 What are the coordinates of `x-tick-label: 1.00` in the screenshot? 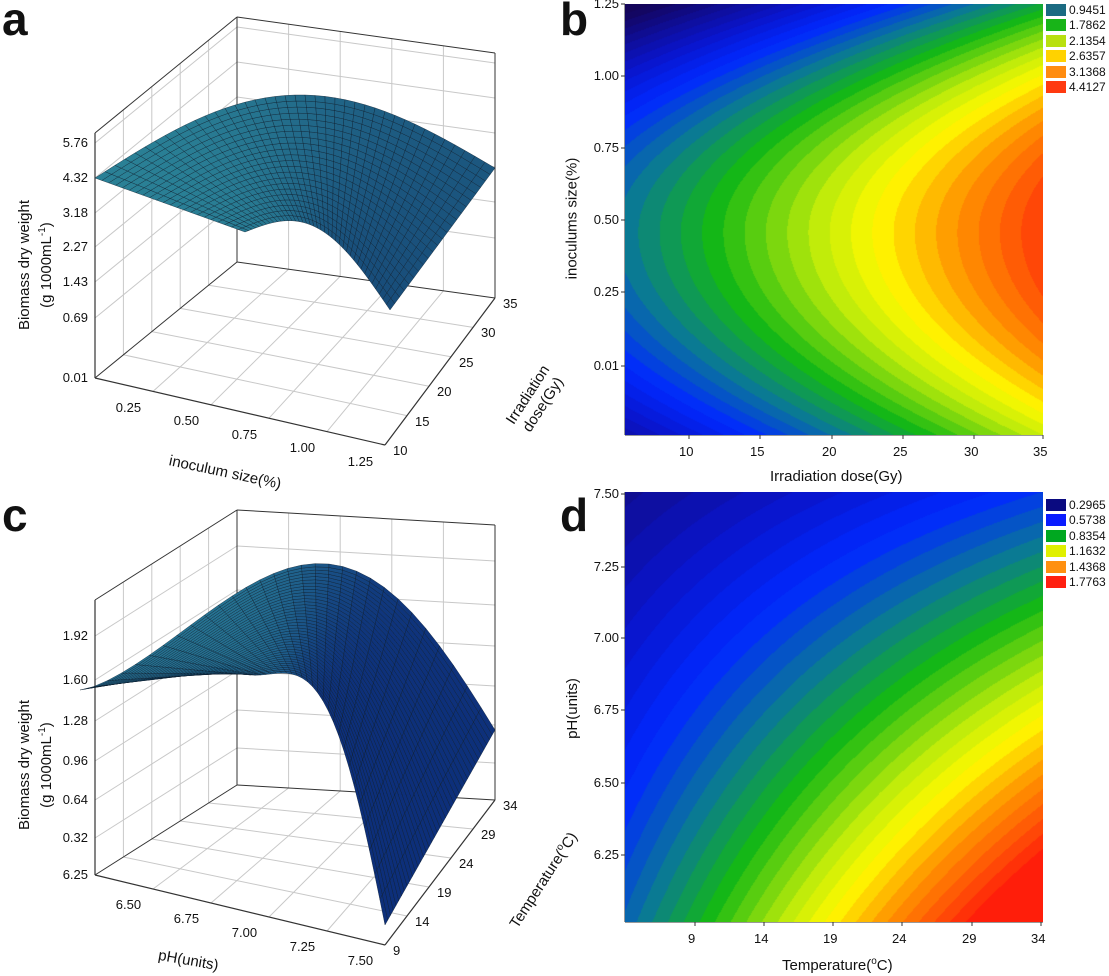 It's located at (302, 448).